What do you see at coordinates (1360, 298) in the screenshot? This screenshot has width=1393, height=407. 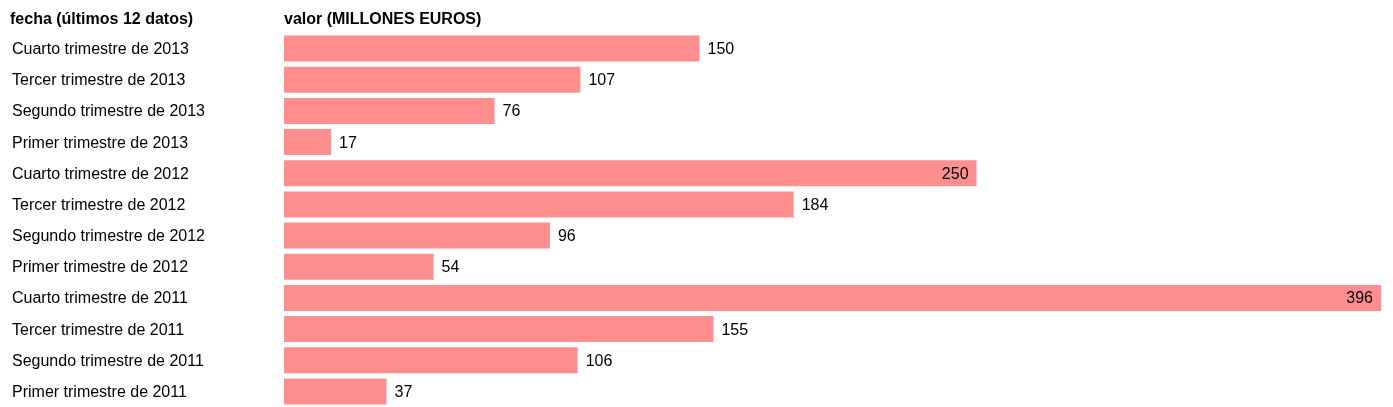 I see `data-label: 396` at bounding box center [1360, 298].